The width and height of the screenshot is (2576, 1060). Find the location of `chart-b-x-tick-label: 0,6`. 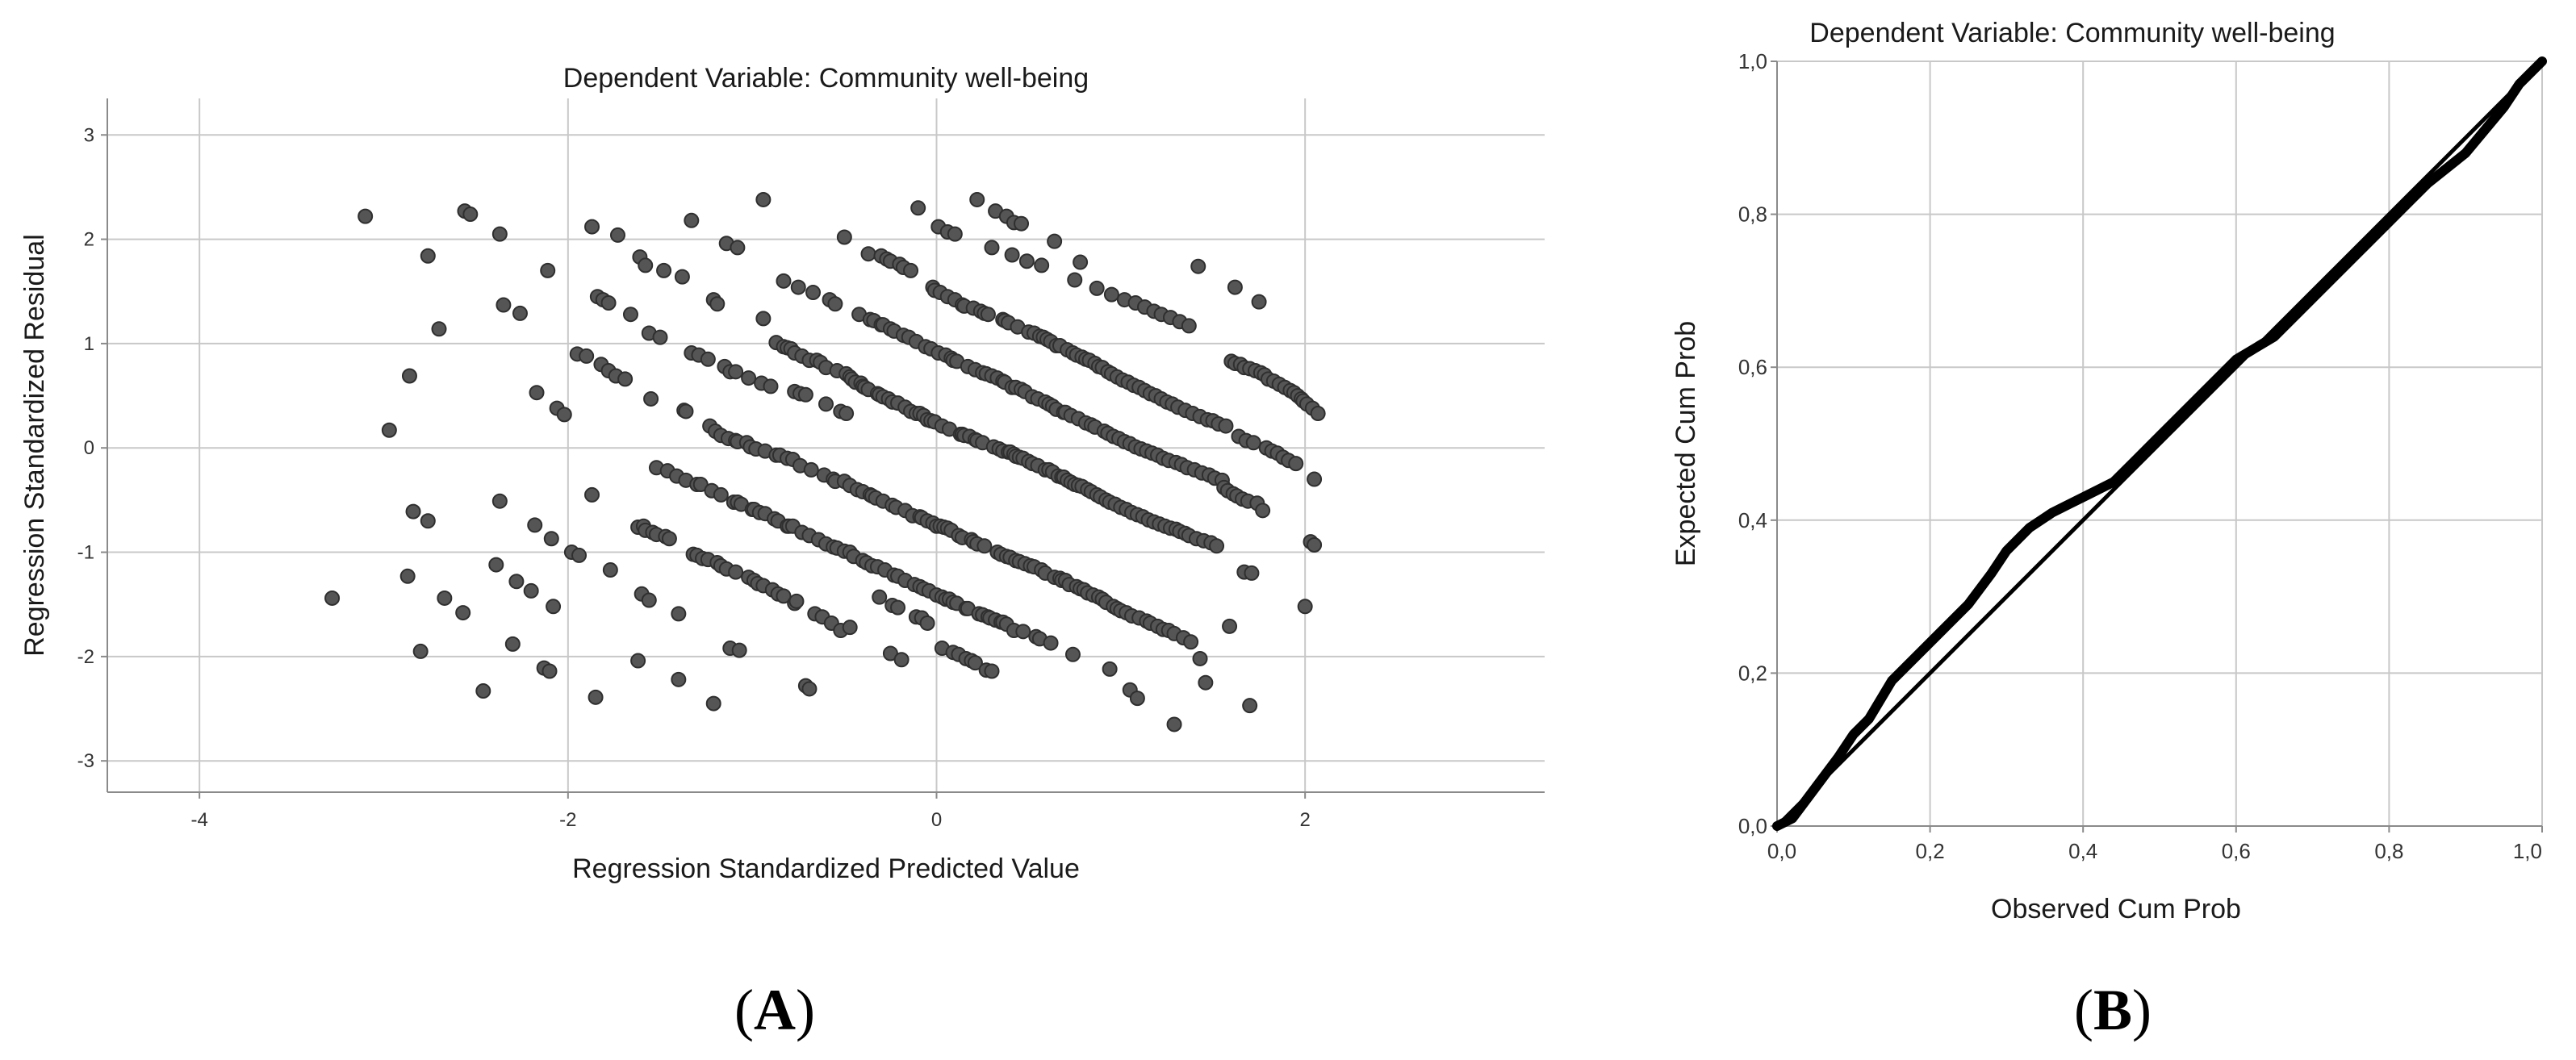

chart-b-x-tick-label: 0,6 is located at coordinates (2236, 851).